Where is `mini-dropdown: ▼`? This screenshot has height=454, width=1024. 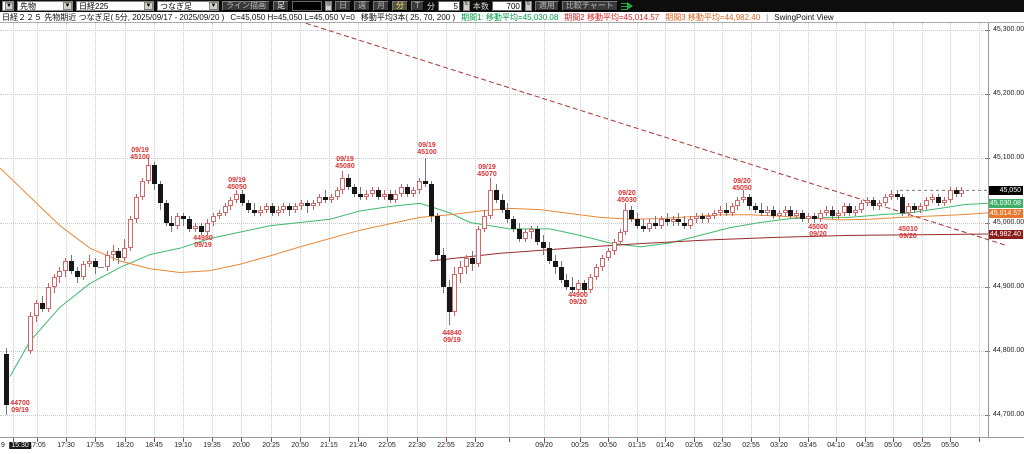
mini-dropdown: ▼ is located at coordinates (8, 6).